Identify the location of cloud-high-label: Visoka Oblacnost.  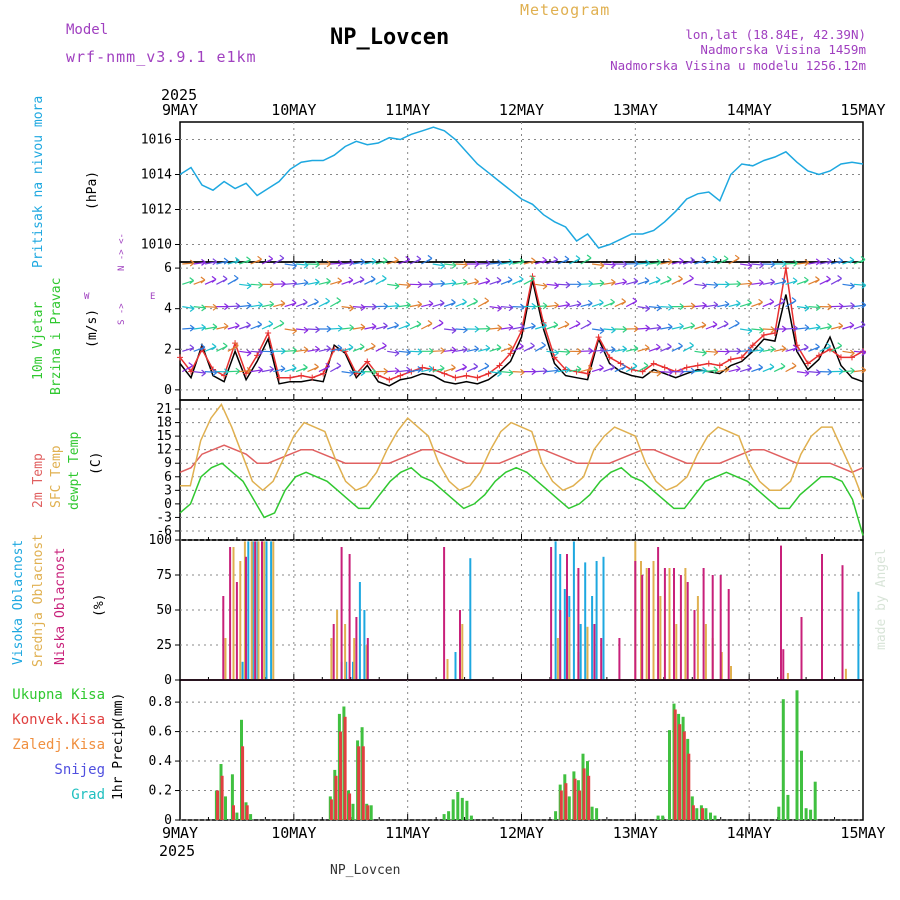
(18, 602).